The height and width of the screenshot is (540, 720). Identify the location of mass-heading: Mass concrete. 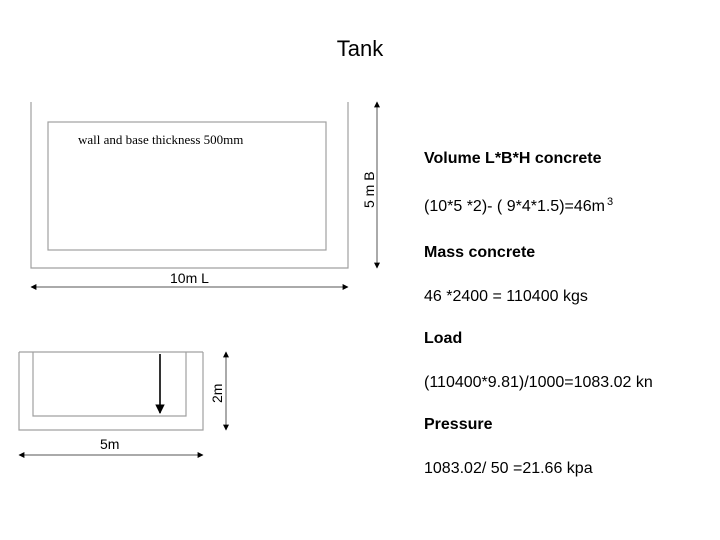
(480, 252).